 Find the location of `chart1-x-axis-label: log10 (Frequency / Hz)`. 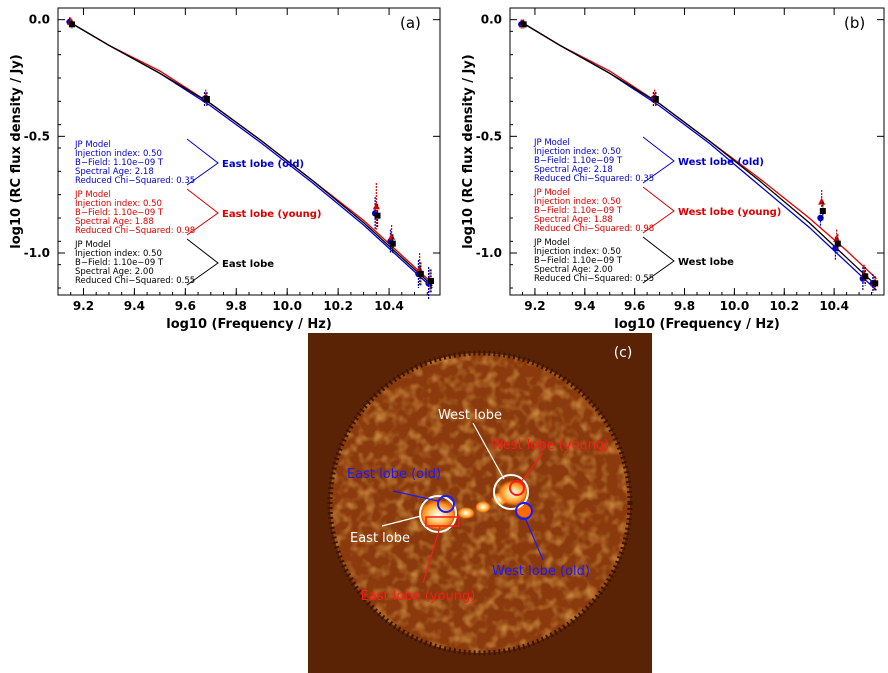

chart1-x-axis-label: log10 (Frequency / Hz) is located at coordinates (697, 324).